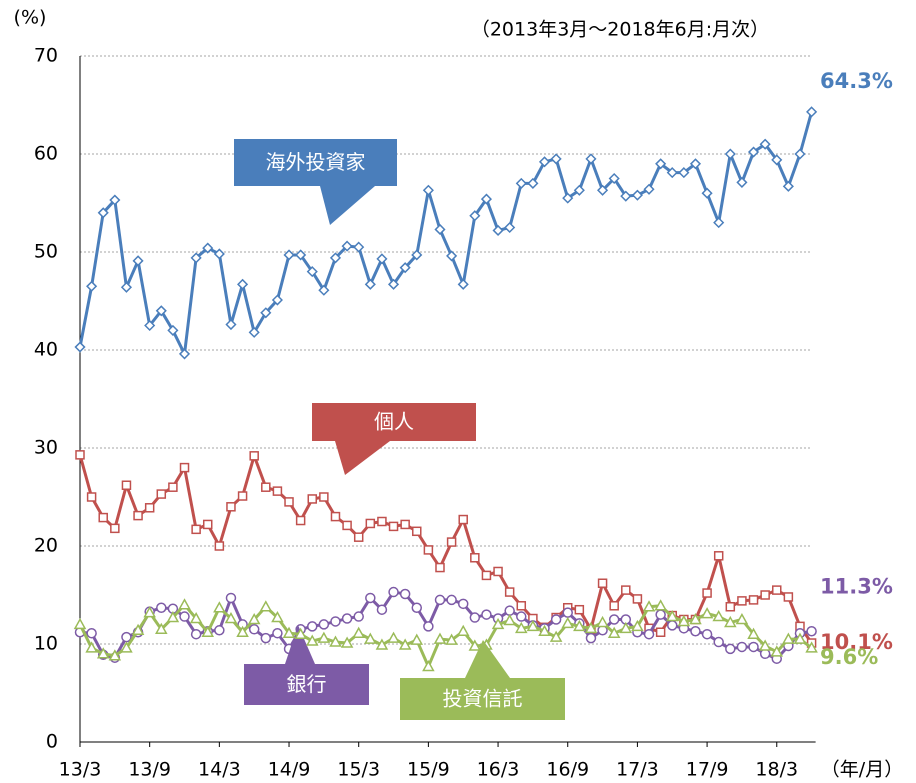  What do you see at coordinates (80, 770) in the screenshot?
I see `x-tick-label: 13/3` at bounding box center [80, 770].